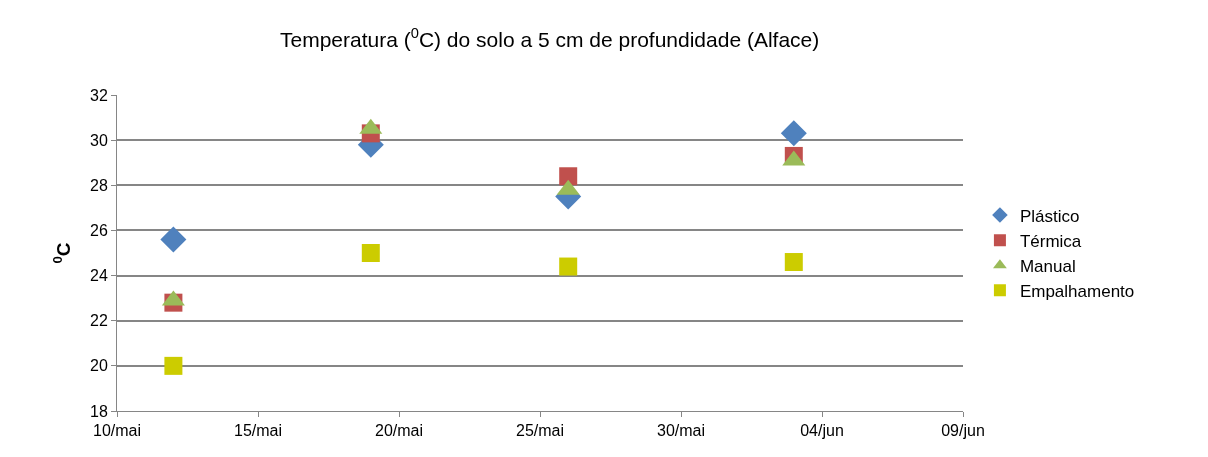 Image resolution: width=1208 pixels, height=457 pixels. I want to click on x-tick-label: 20/mai, so click(399, 431).